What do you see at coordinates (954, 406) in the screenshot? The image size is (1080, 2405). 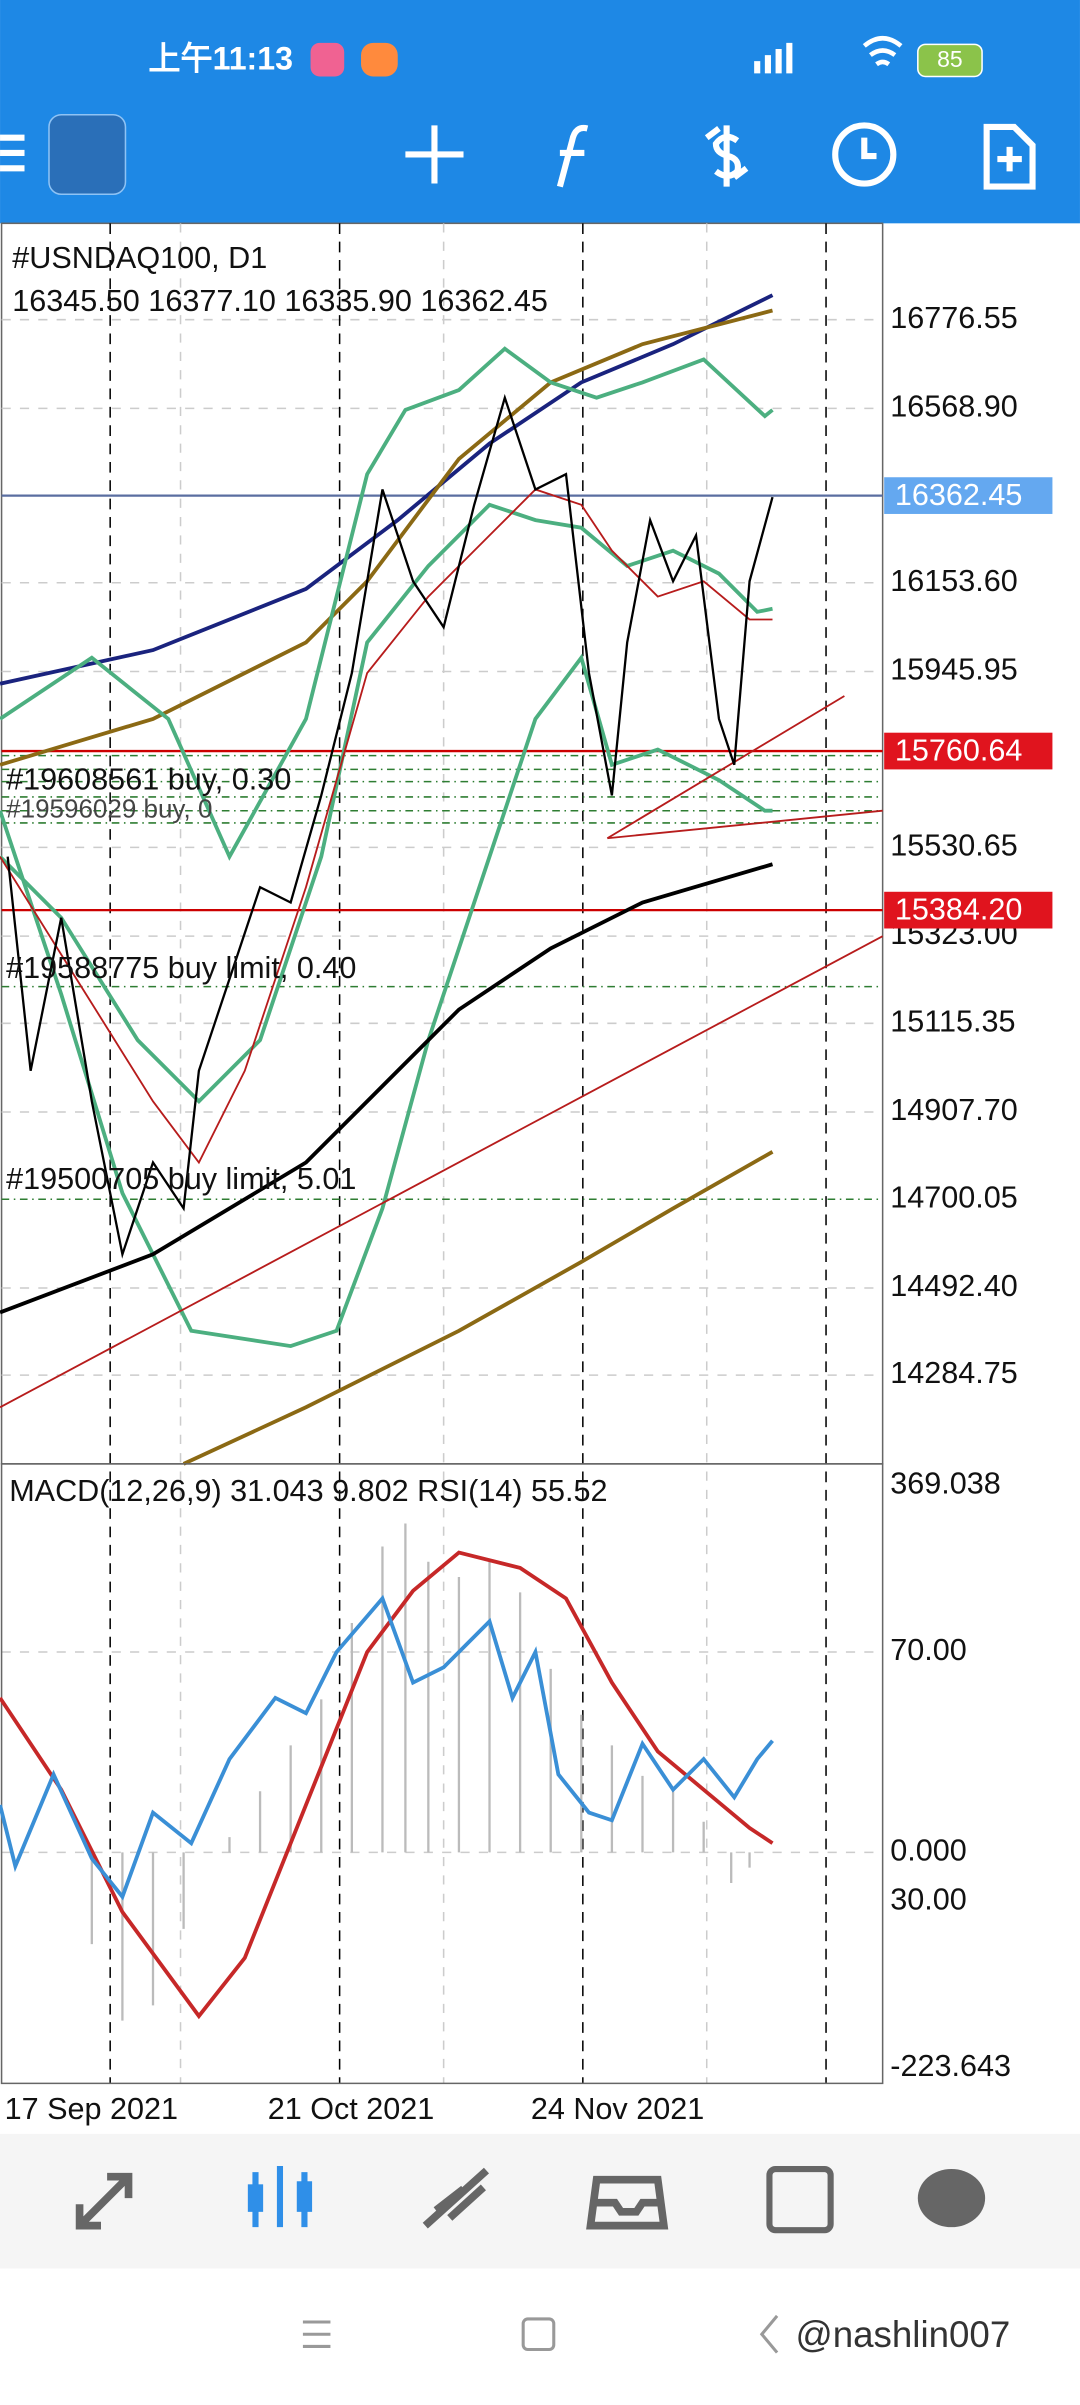 I see `price-label: 16568.90` at bounding box center [954, 406].